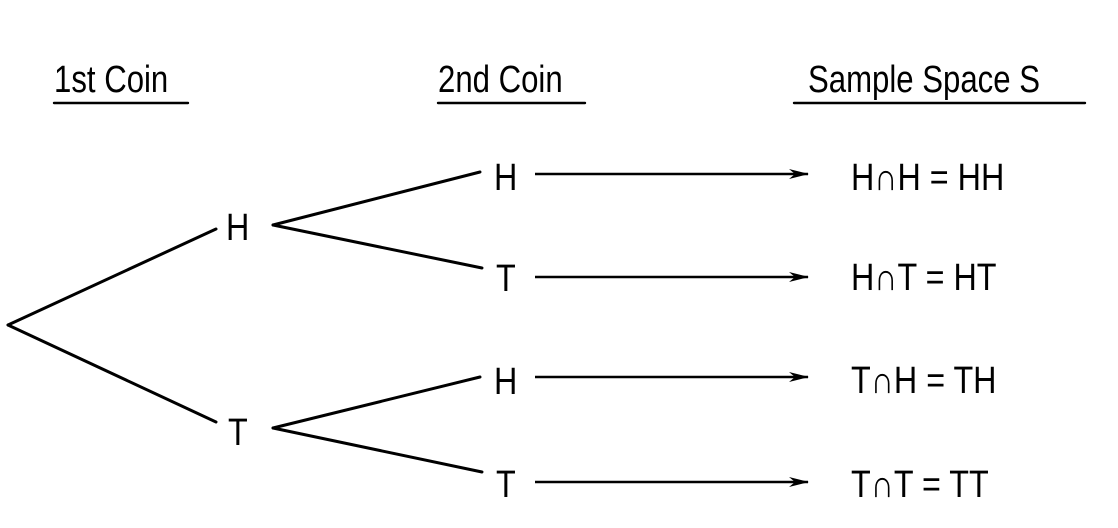  I want to click on branch-t-to-t, so click(377, 450).